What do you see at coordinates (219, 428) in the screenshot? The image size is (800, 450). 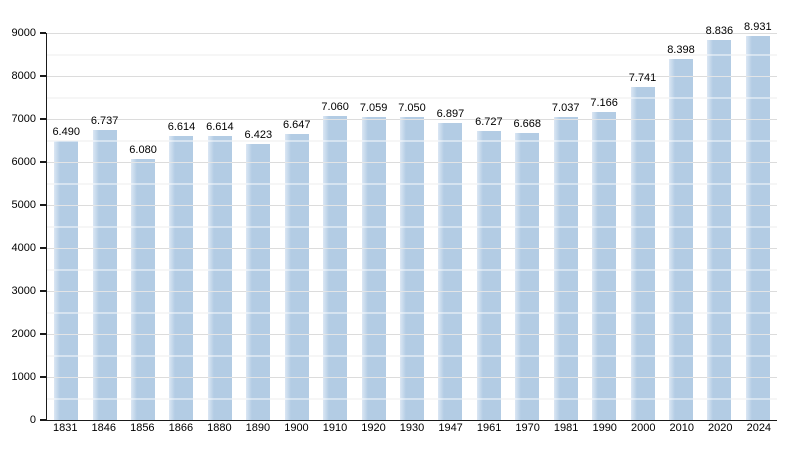 I see `x-axis-tick-label: 1880` at bounding box center [219, 428].